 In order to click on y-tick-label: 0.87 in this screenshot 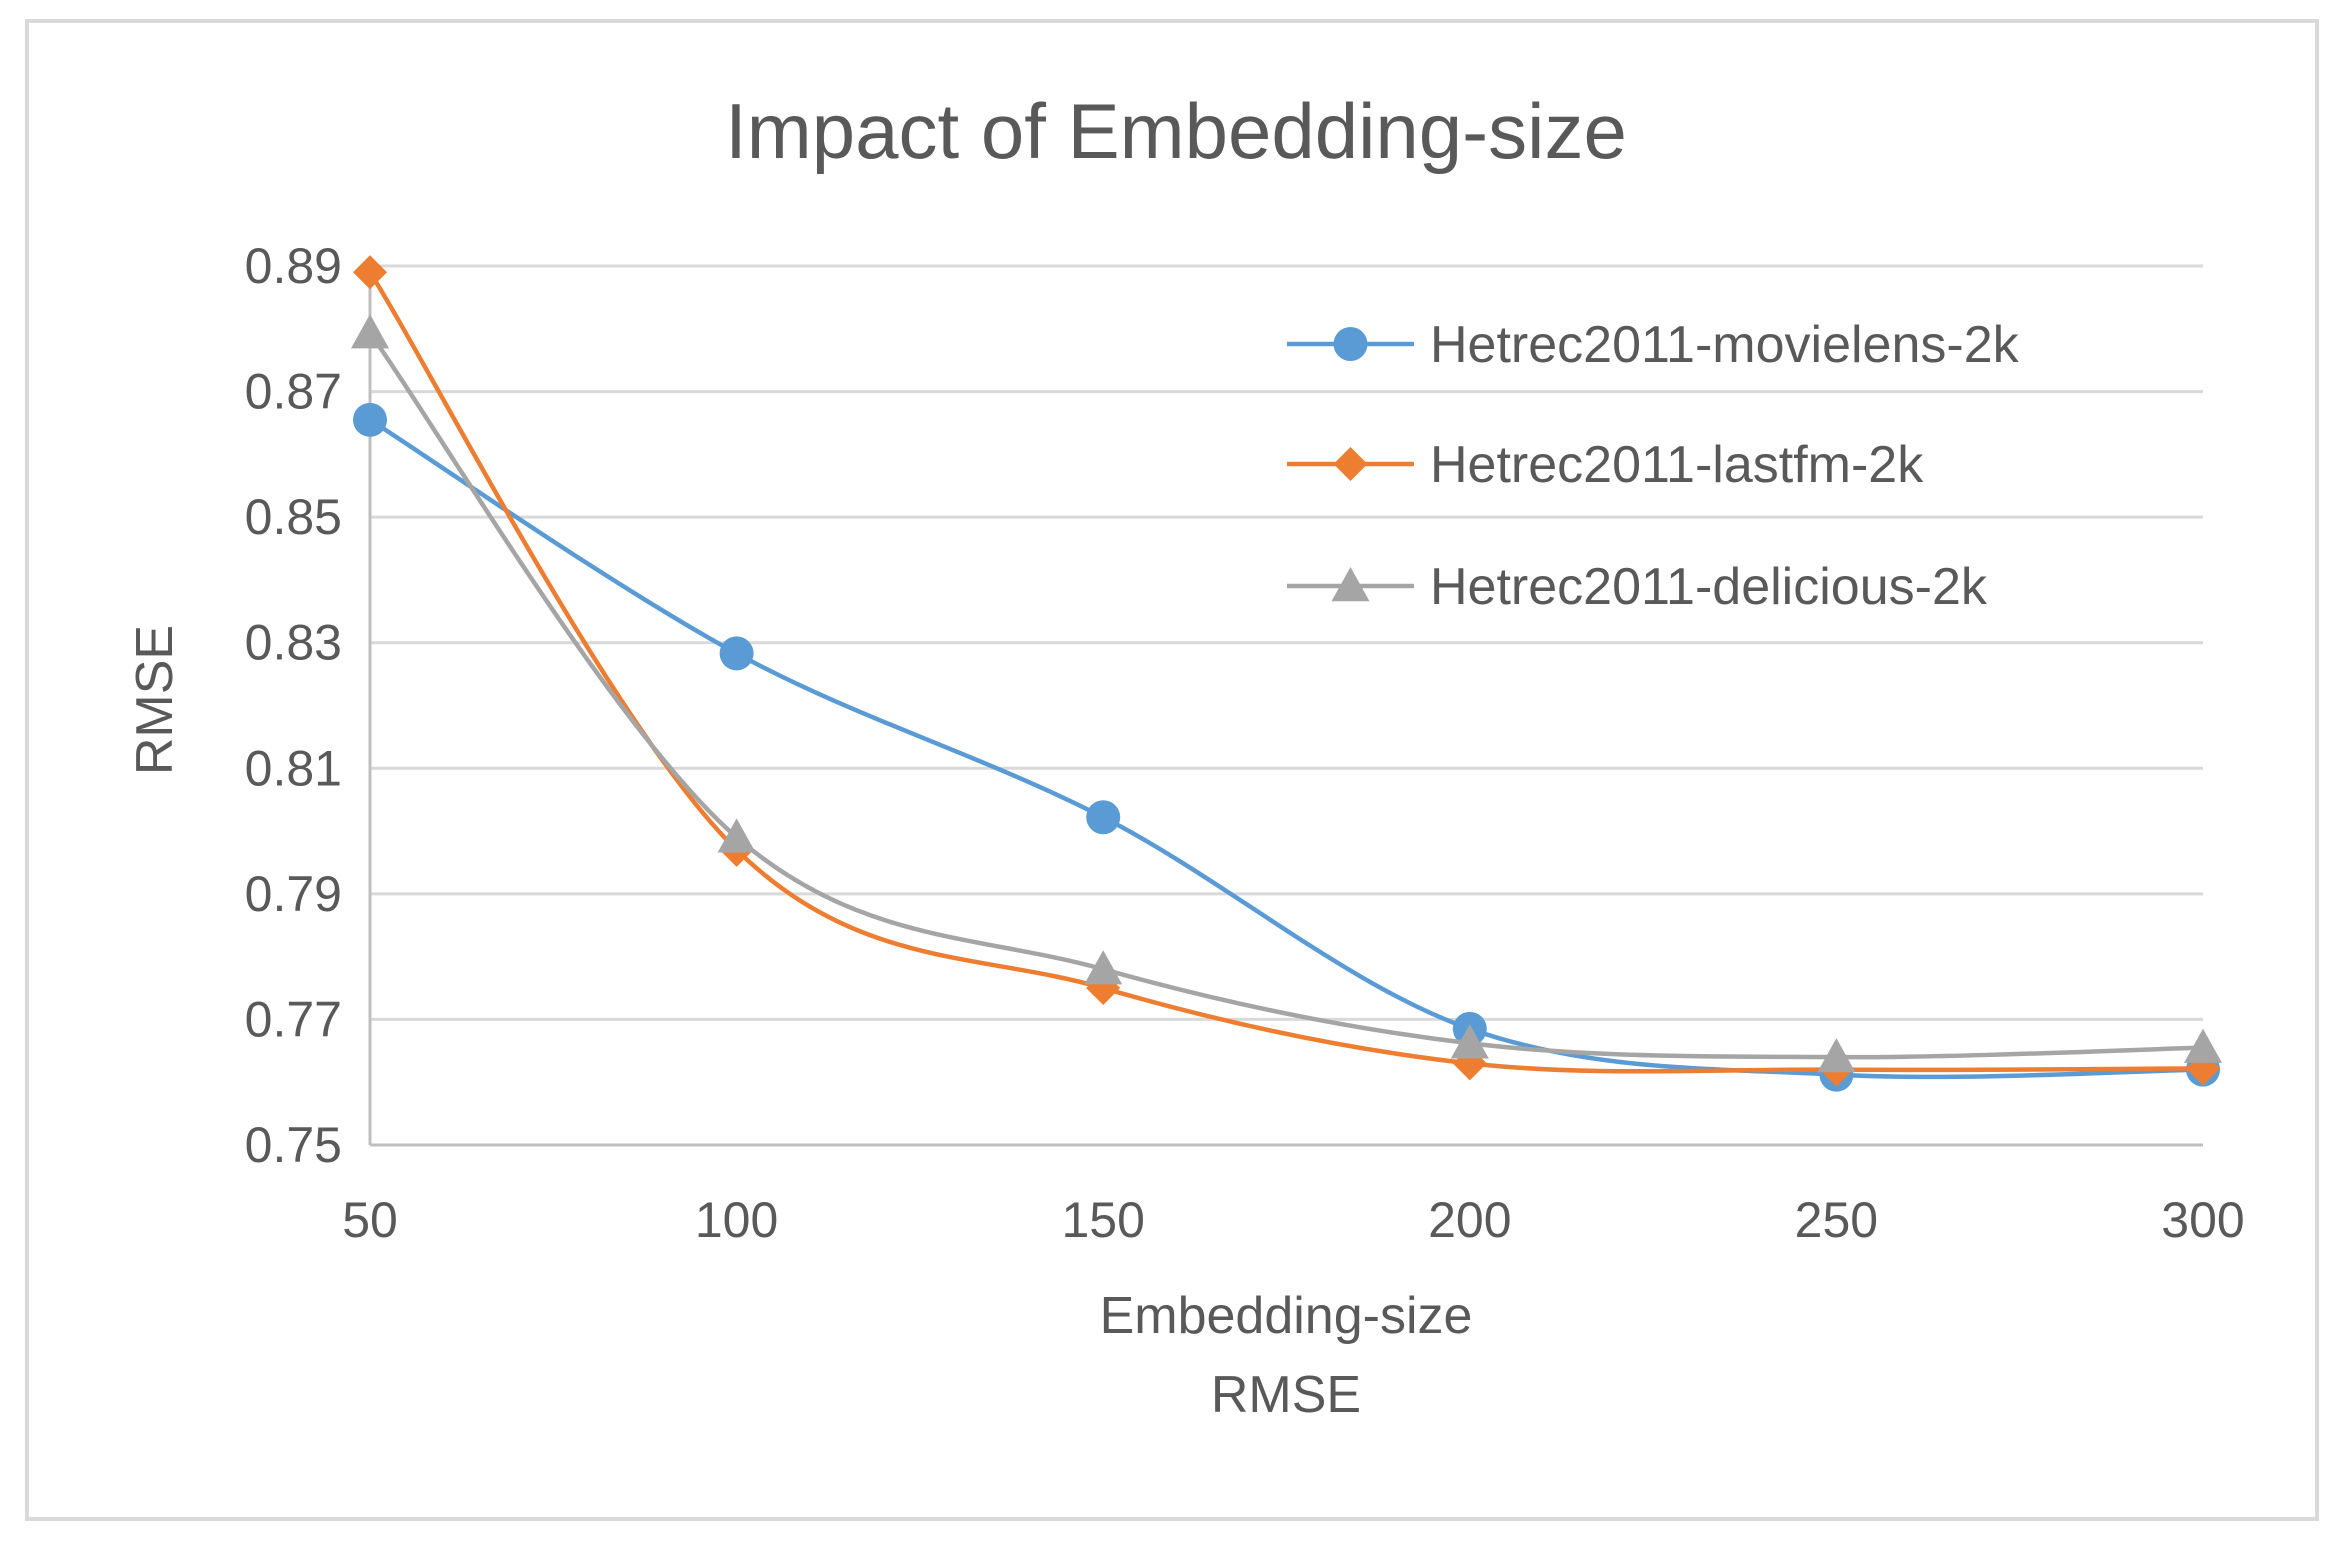, I will do `click(293, 392)`.